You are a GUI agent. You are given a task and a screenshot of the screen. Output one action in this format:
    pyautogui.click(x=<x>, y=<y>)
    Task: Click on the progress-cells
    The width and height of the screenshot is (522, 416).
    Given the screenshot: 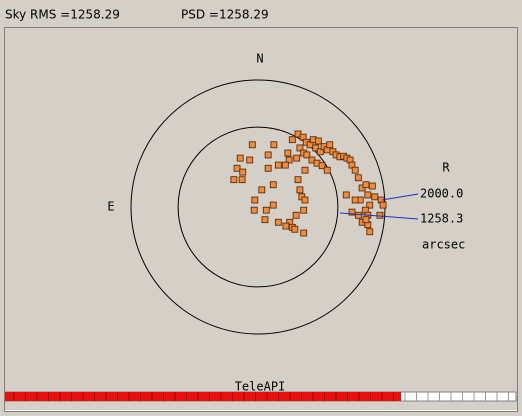 What is the action you would take?
    pyautogui.click(x=261, y=396)
    